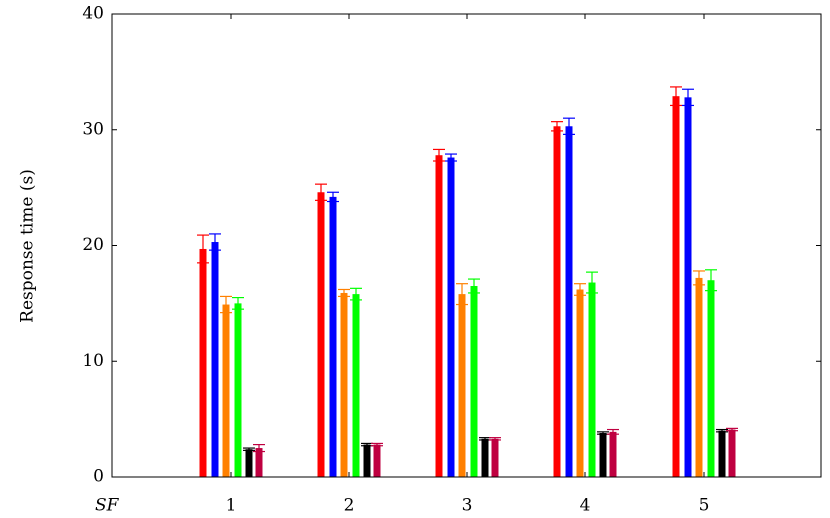 Image resolution: width=830 pixels, height=518 pixels. What do you see at coordinates (704, 506) in the screenshot?
I see `x-tick-label: 5` at bounding box center [704, 506].